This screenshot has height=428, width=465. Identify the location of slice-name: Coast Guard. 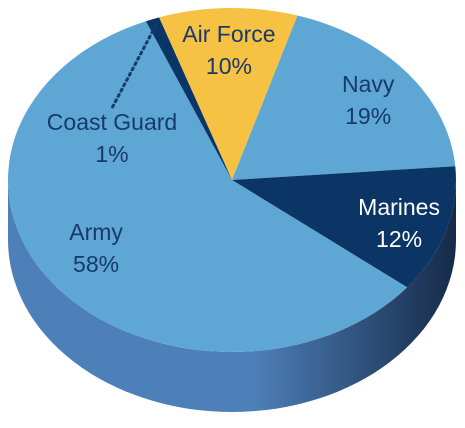
(112, 122).